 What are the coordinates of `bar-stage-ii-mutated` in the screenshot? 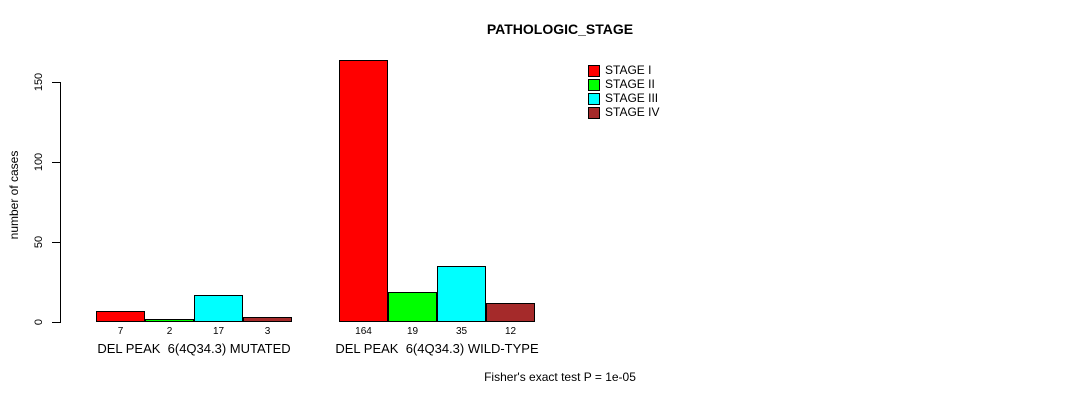 It's located at (169, 320).